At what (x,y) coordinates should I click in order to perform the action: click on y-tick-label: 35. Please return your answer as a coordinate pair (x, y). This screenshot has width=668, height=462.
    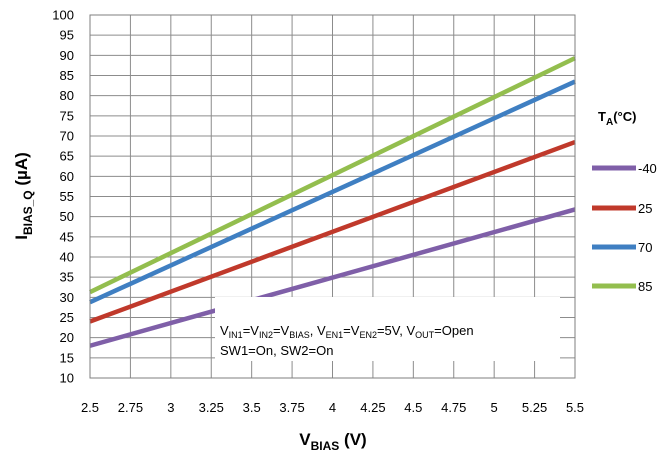
    Looking at the image, I should click on (67, 277).